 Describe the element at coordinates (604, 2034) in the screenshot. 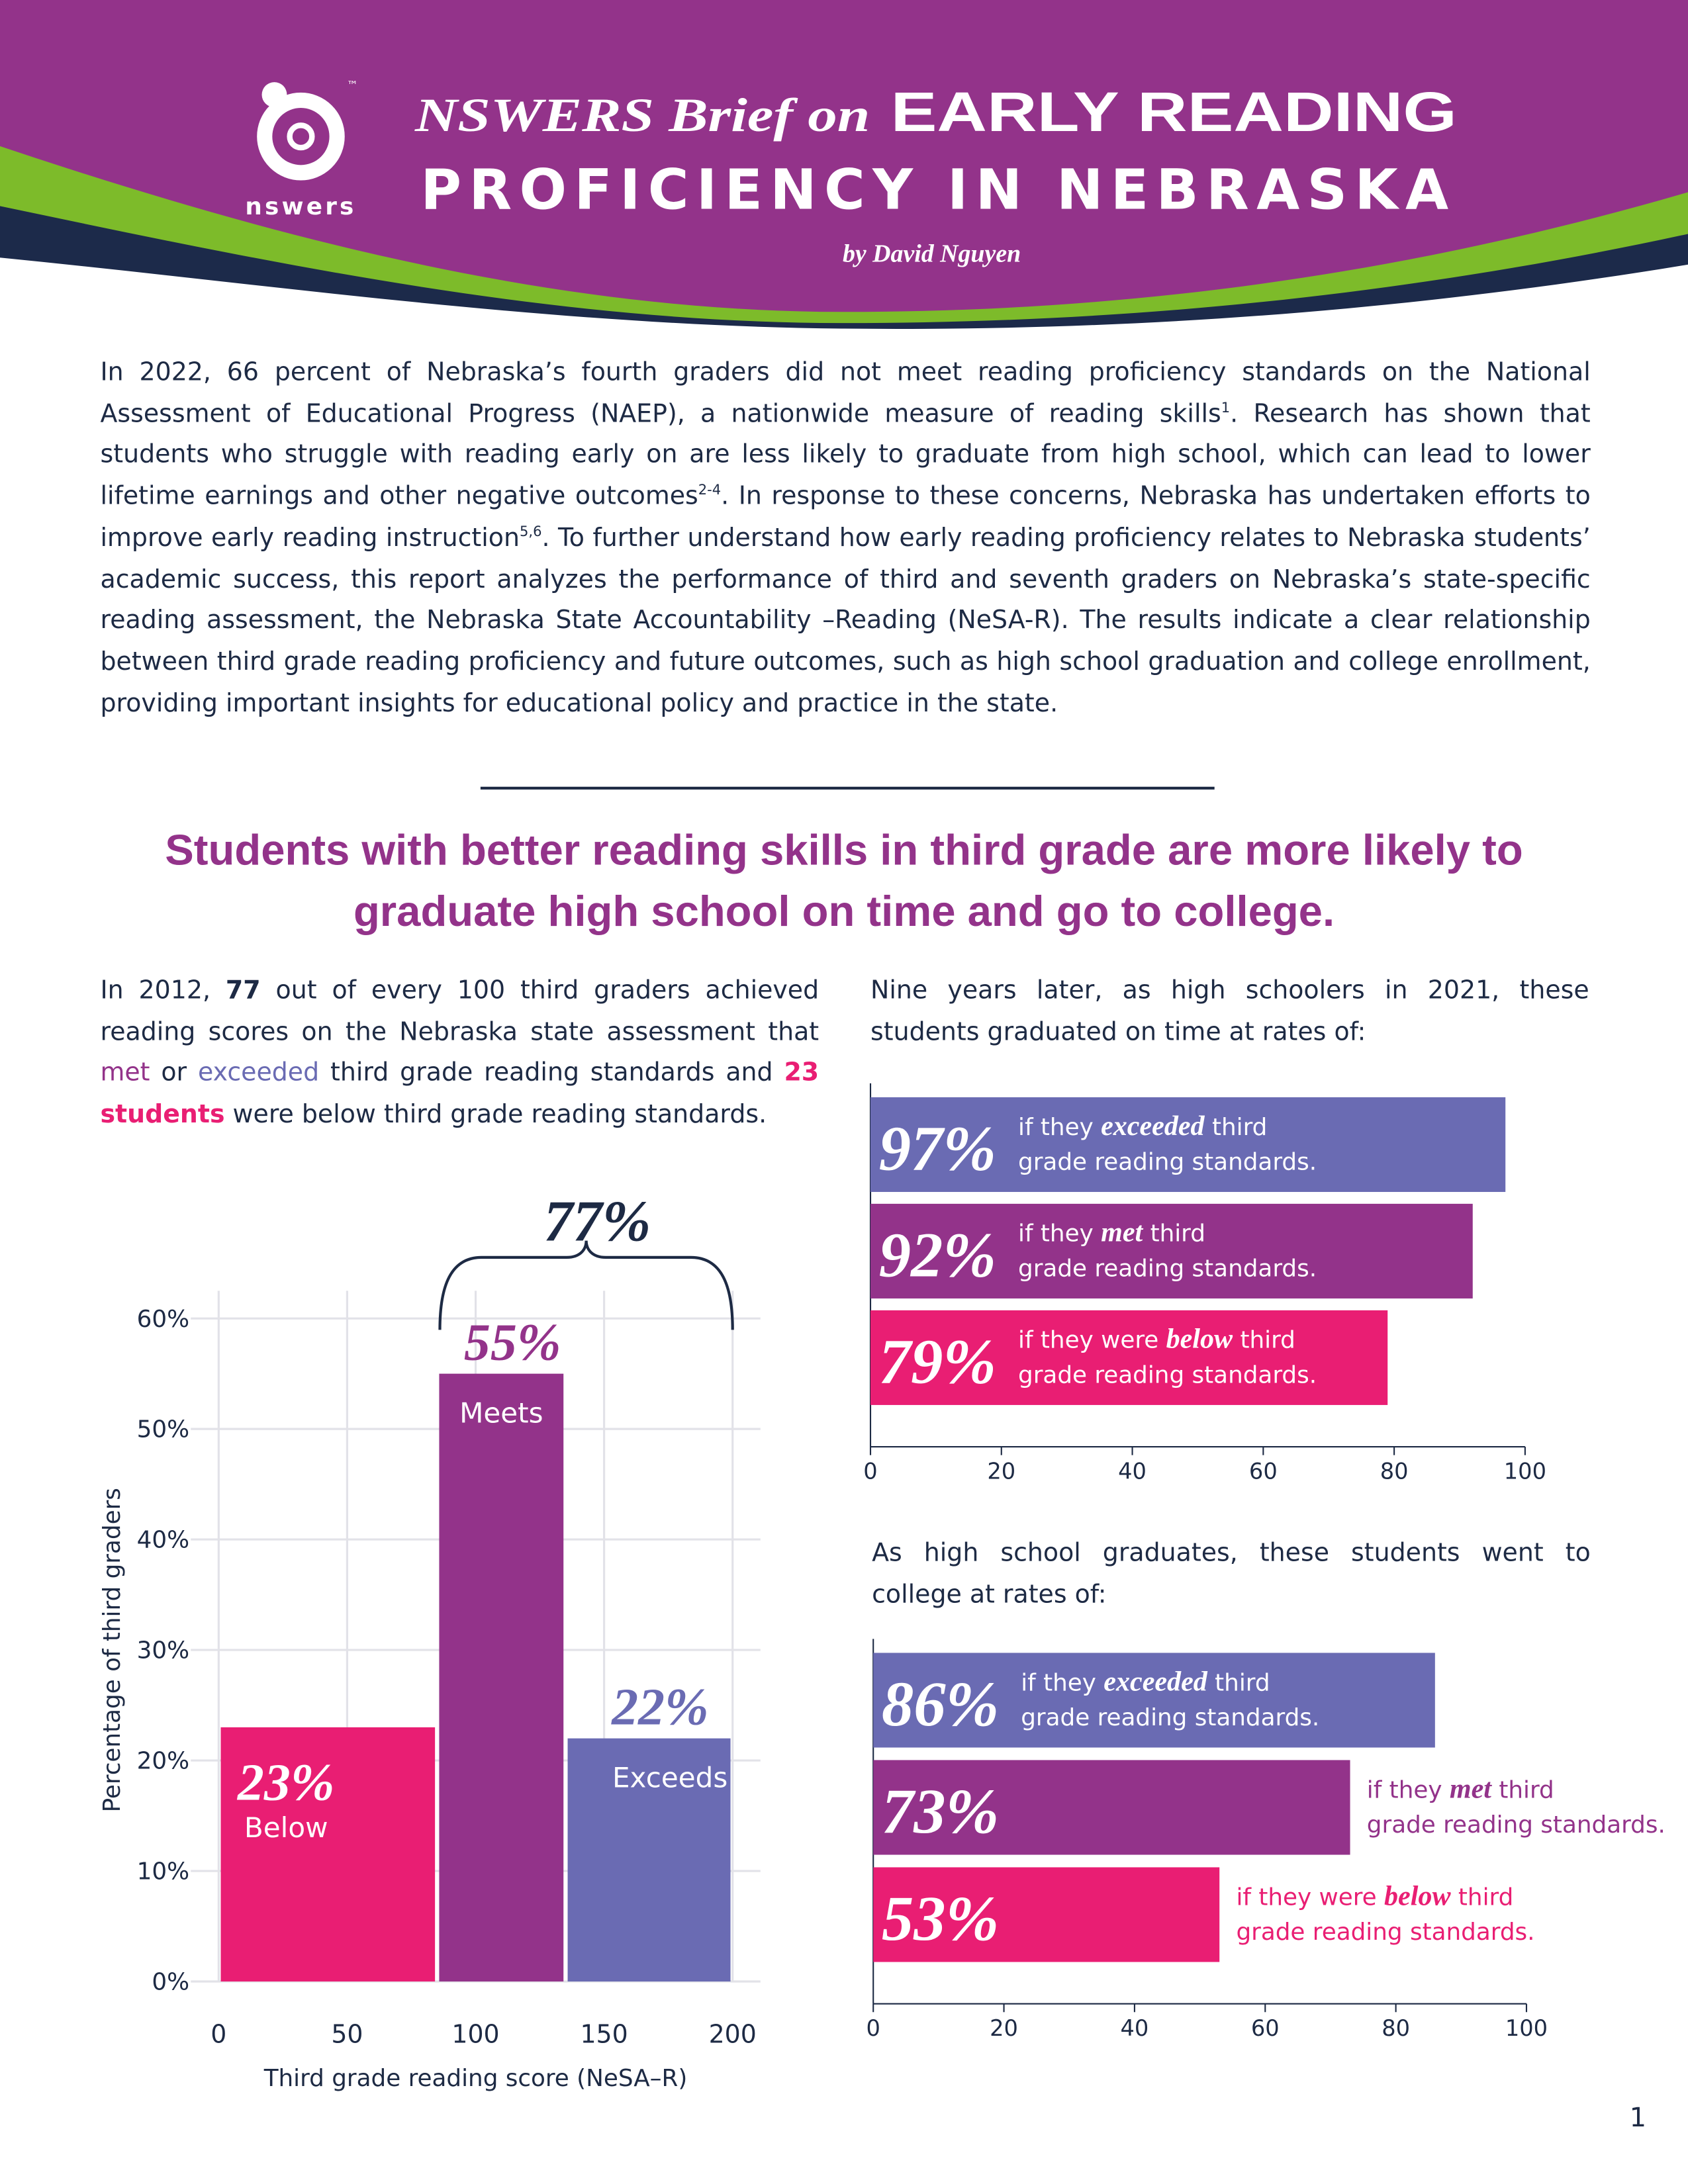

I see `x-tick-label: 150` at that location.